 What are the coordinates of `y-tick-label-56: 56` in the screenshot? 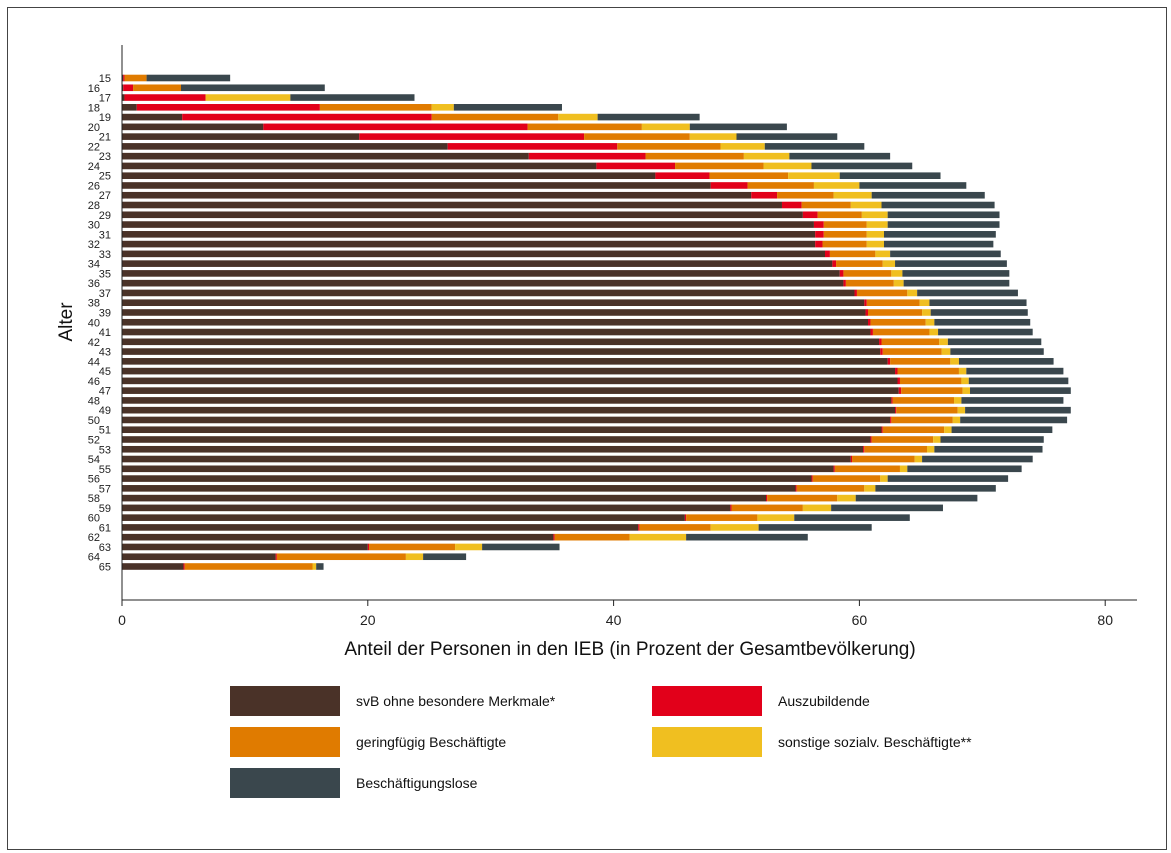 It's located at (94, 480).